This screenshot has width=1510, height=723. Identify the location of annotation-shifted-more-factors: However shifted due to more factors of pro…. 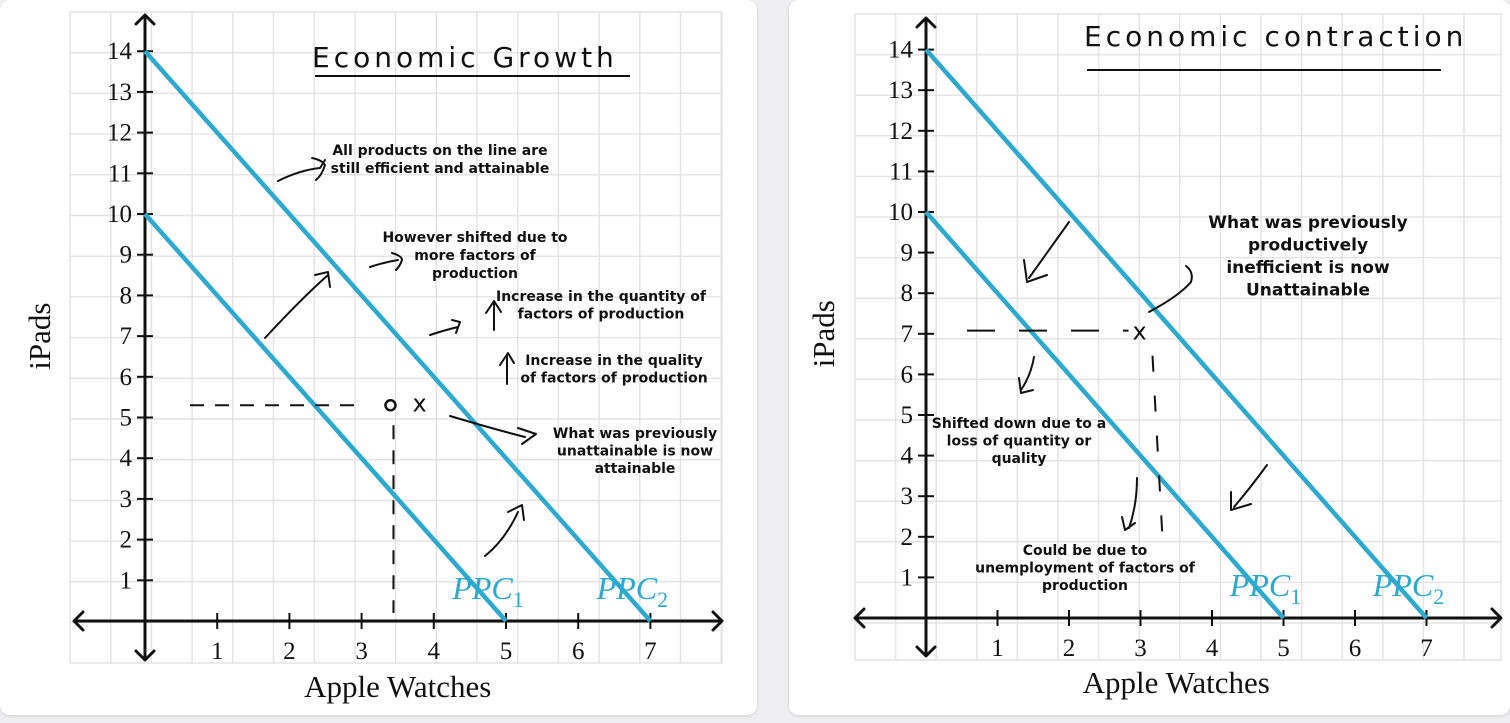
(474, 256).